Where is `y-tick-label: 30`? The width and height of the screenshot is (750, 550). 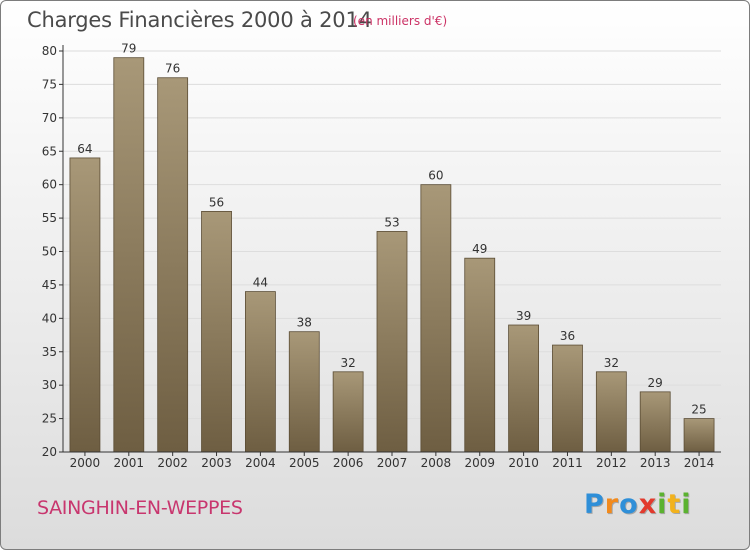
y-tick-label: 30 is located at coordinates (49, 385).